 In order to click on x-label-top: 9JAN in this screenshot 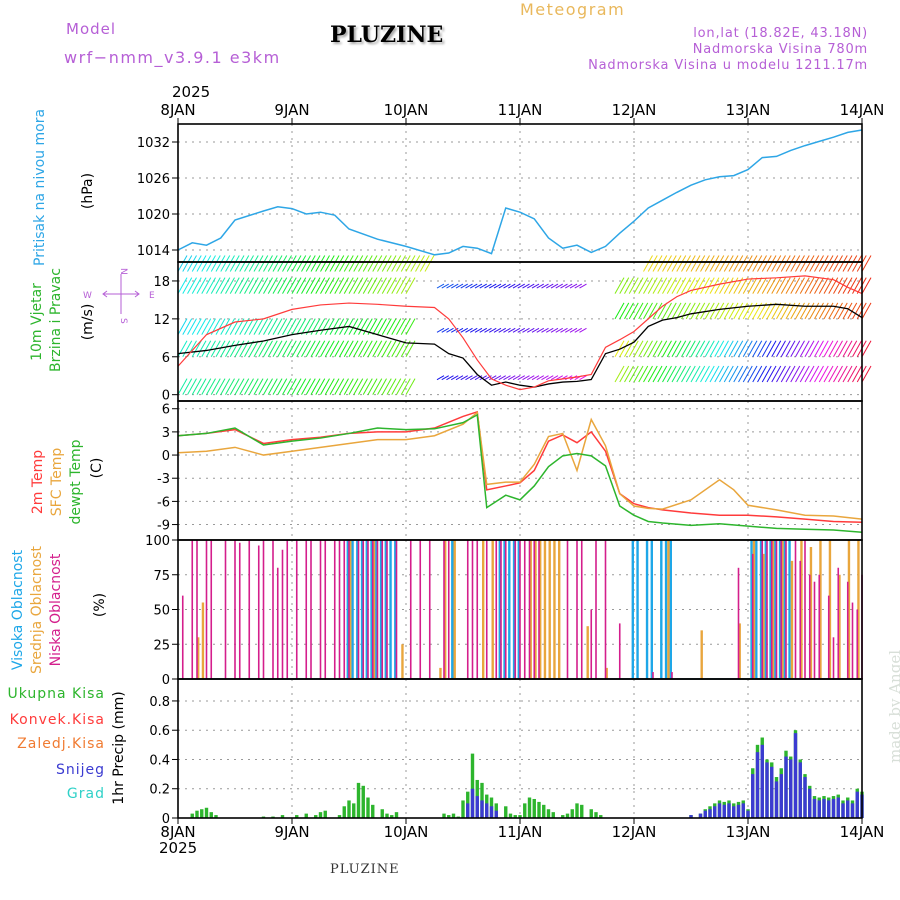, I will do `click(291, 110)`.